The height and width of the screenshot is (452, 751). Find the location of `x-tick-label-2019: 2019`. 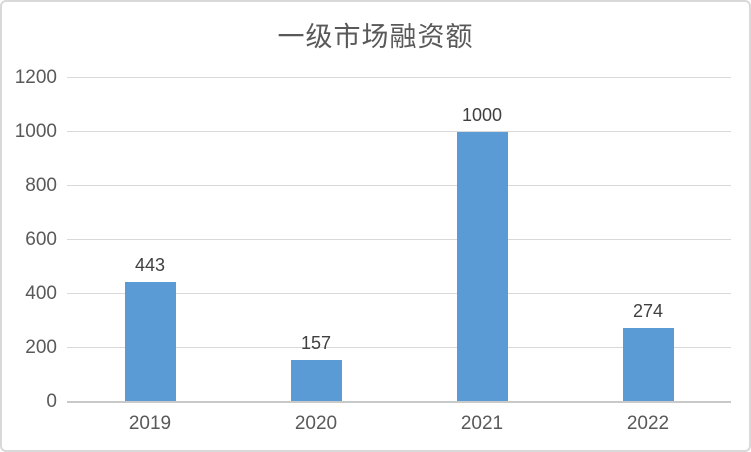

x-tick-label-2019: 2019 is located at coordinates (150, 423).